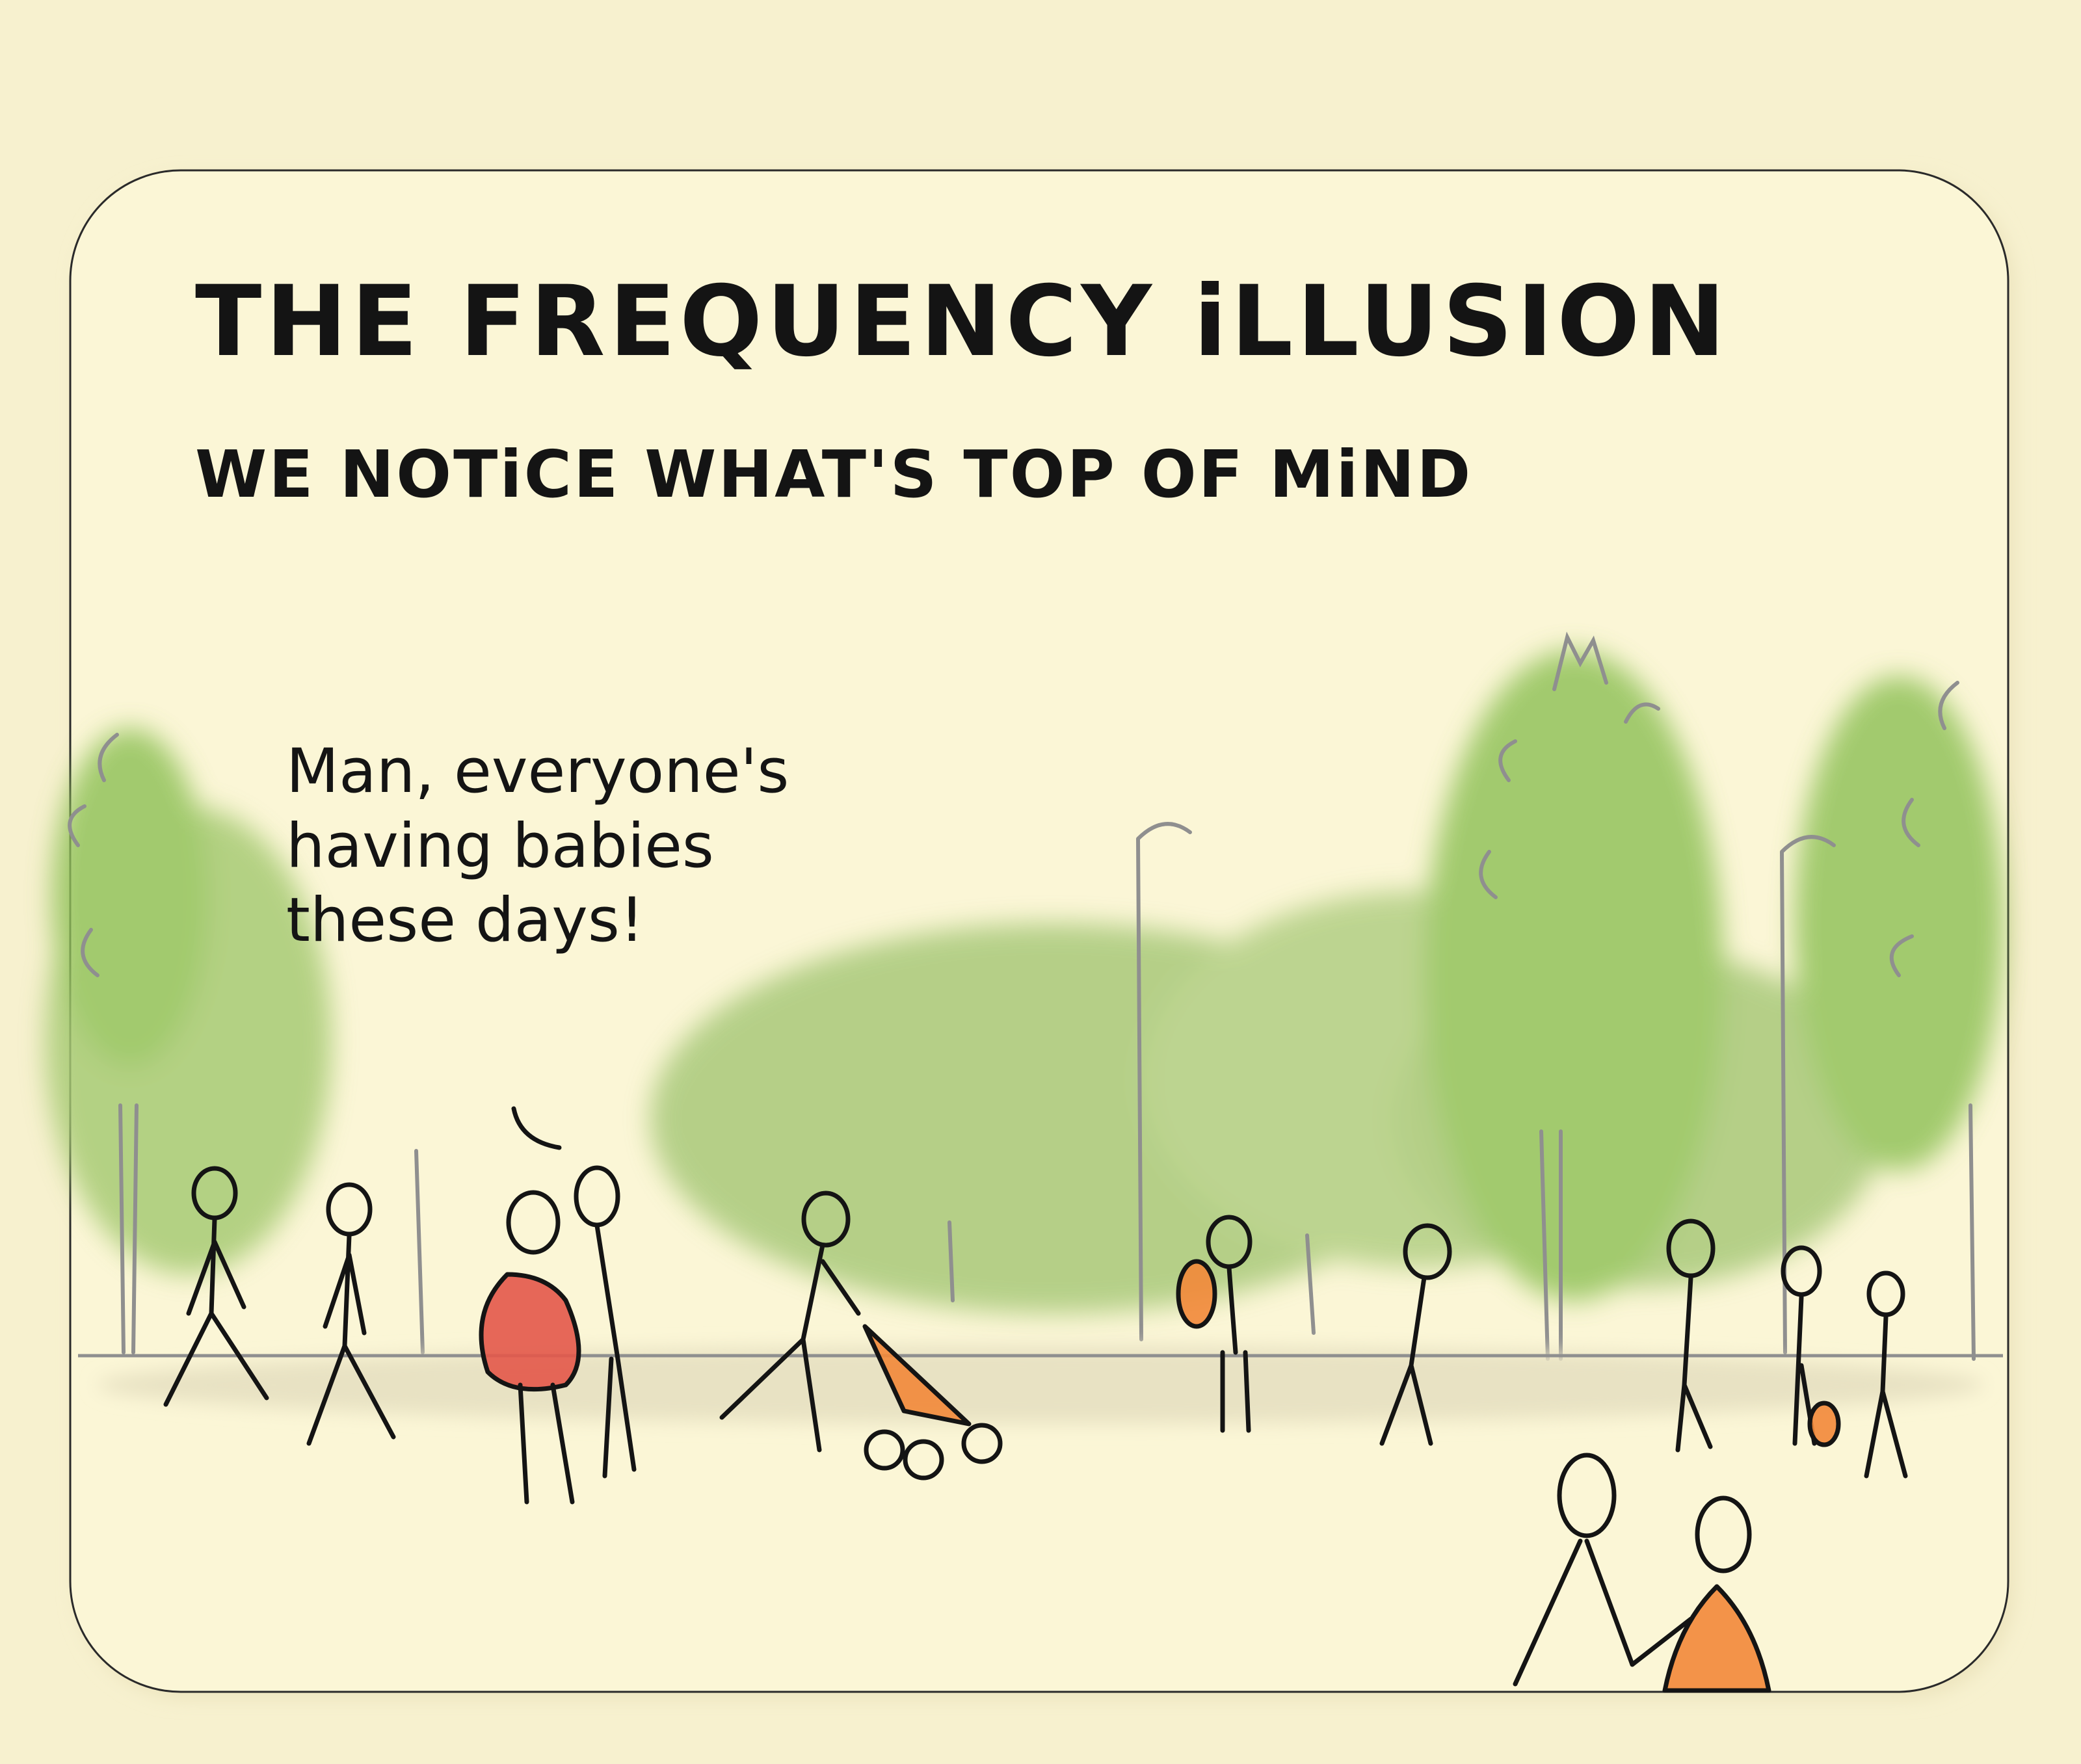 The width and height of the screenshot is (2081, 1764). What do you see at coordinates (536, 1128) in the screenshot?
I see `speech-tail` at bounding box center [536, 1128].